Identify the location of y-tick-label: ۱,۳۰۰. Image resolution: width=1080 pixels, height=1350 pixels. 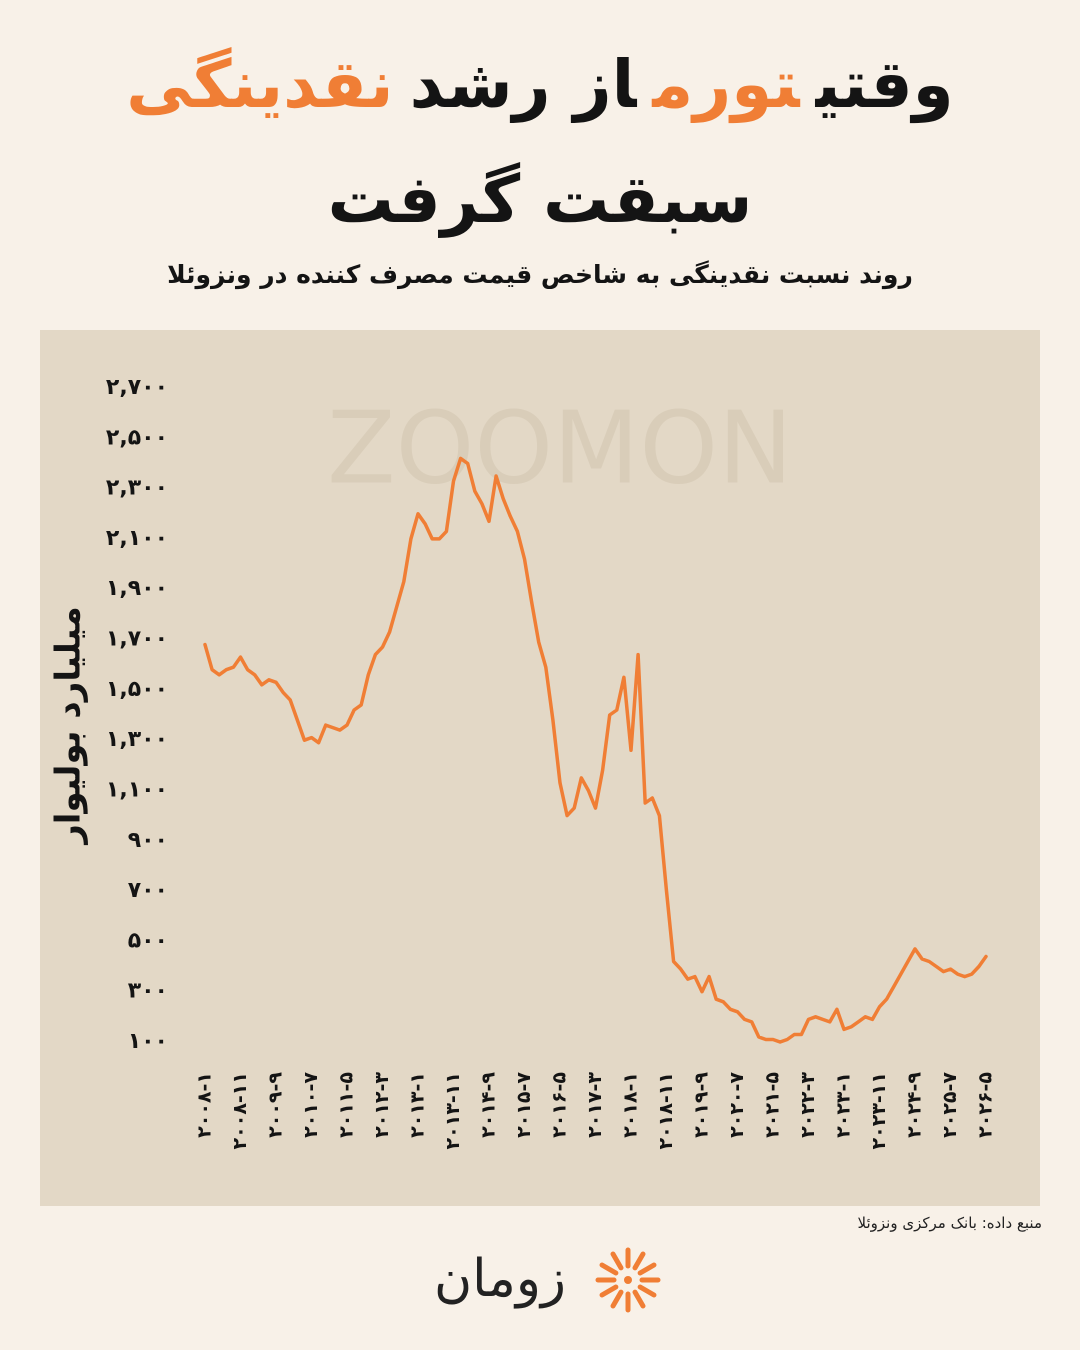
(137, 739).